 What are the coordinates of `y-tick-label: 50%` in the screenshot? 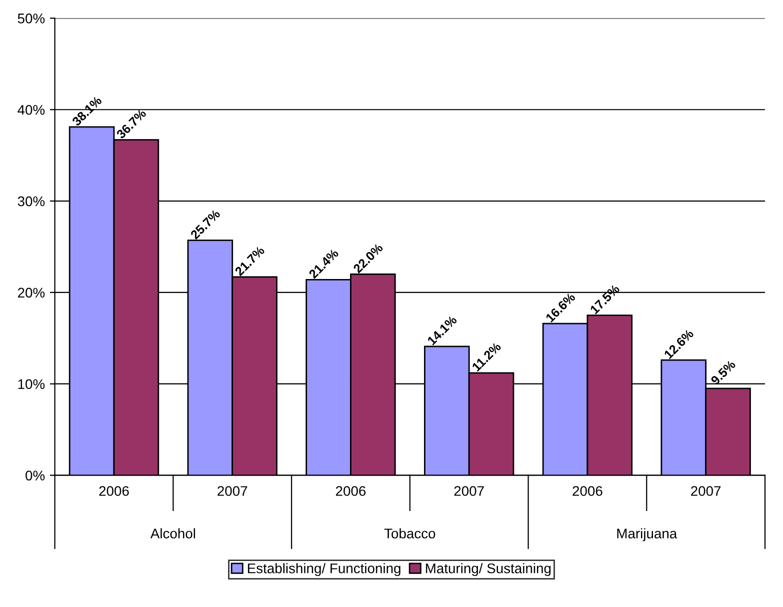 It's located at (31, 19).